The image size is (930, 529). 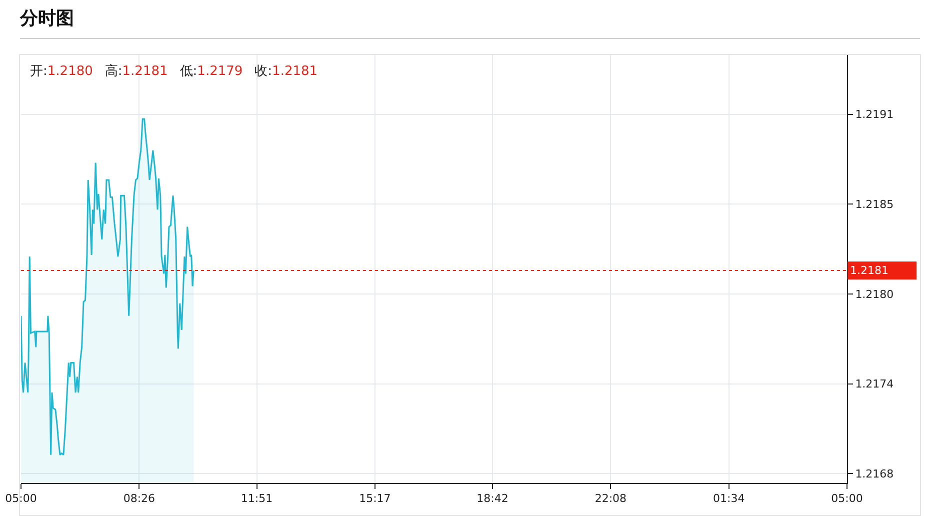 What do you see at coordinates (869, 270) in the screenshot?
I see `ref-line-label: 1.2181` at bounding box center [869, 270].